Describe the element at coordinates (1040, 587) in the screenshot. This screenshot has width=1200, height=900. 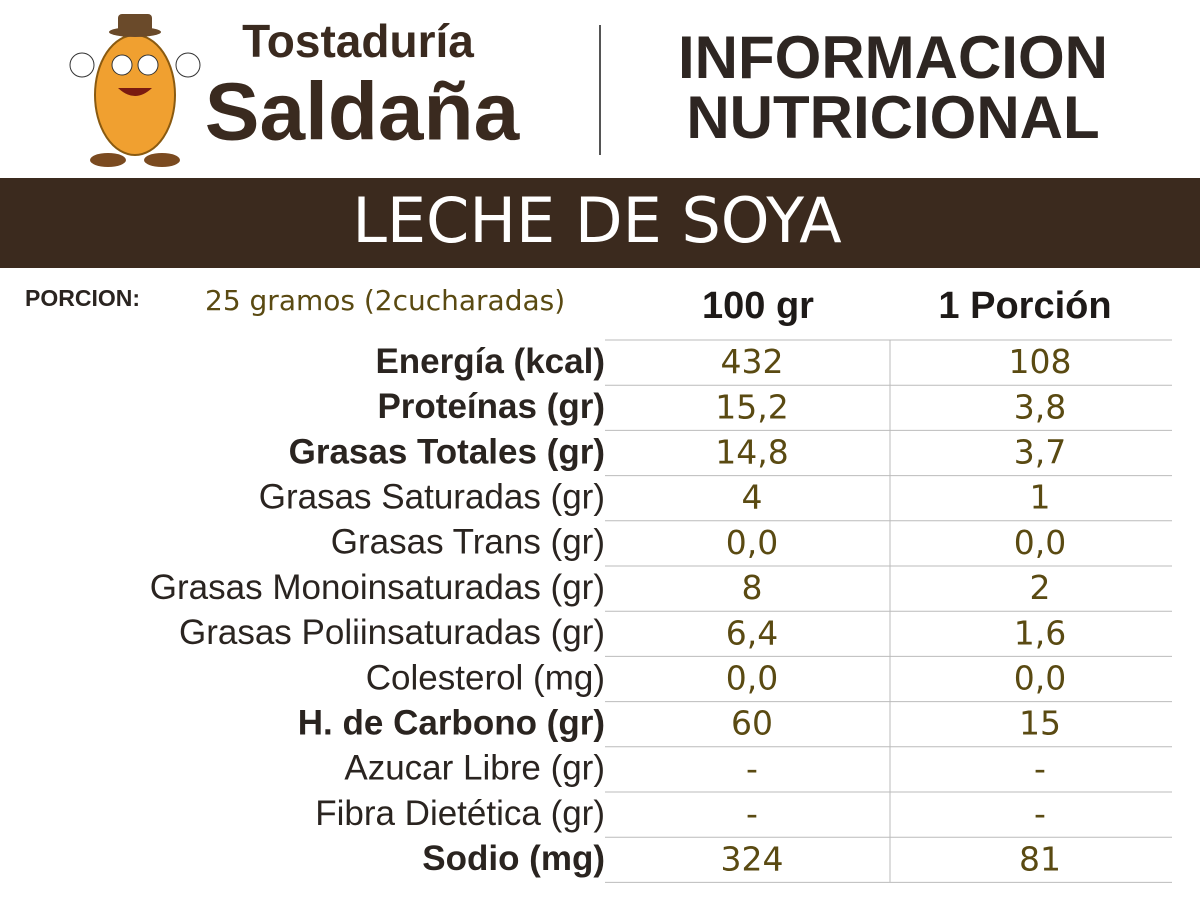
I see `value-portion: 2` at that location.